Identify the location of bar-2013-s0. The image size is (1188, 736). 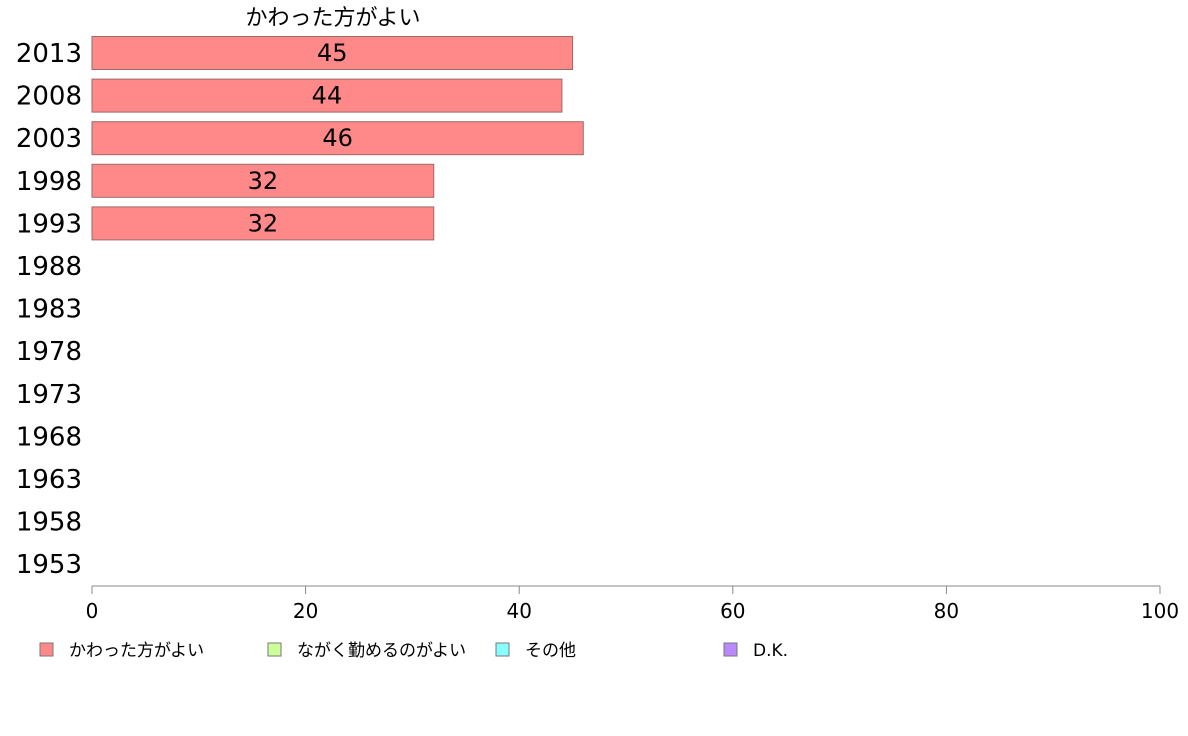
(332, 53).